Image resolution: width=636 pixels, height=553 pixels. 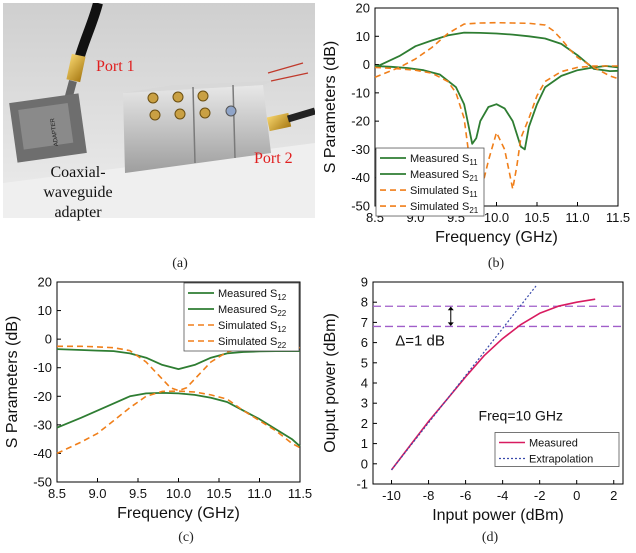 What do you see at coordinates (330, 107) in the screenshot?
I see `chart-b-y-axis-label: S Parameters (dB)` at bounding box center [330, 107].